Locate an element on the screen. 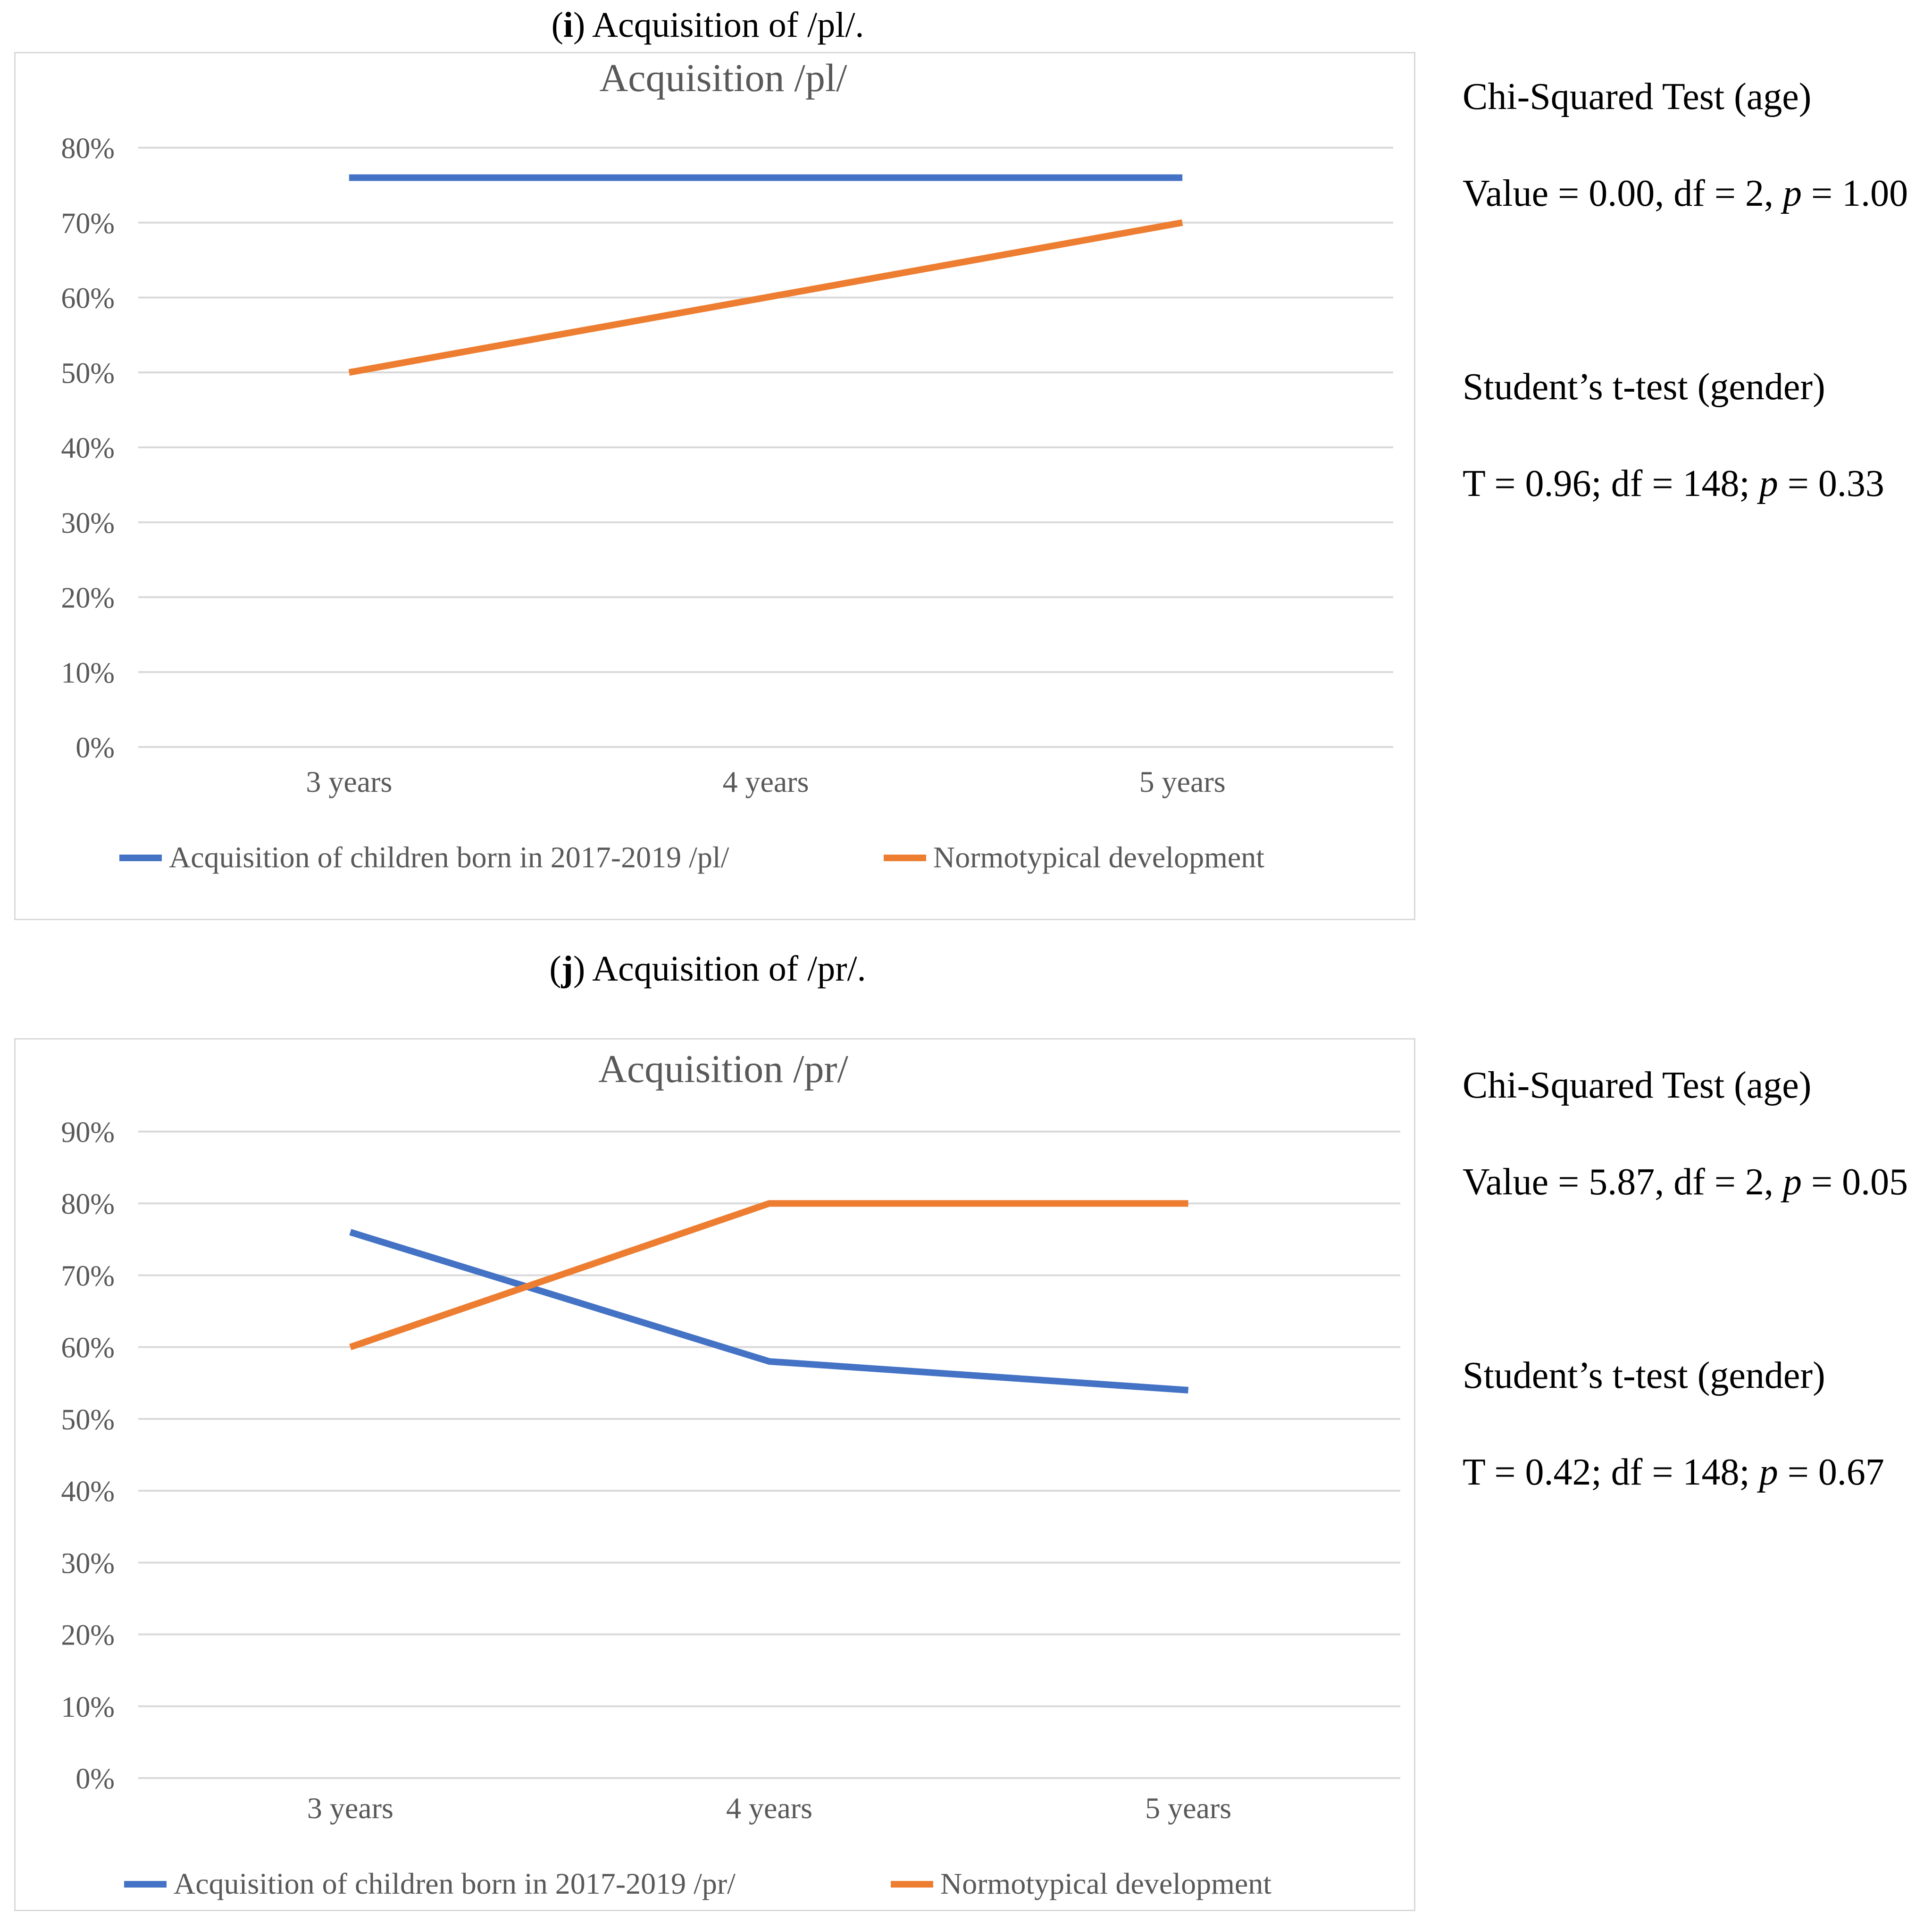 The width and height of the screenshot is (1932, 1922). t-result-pr-value: = 0.67 is located at coordinates (1831, 1472).